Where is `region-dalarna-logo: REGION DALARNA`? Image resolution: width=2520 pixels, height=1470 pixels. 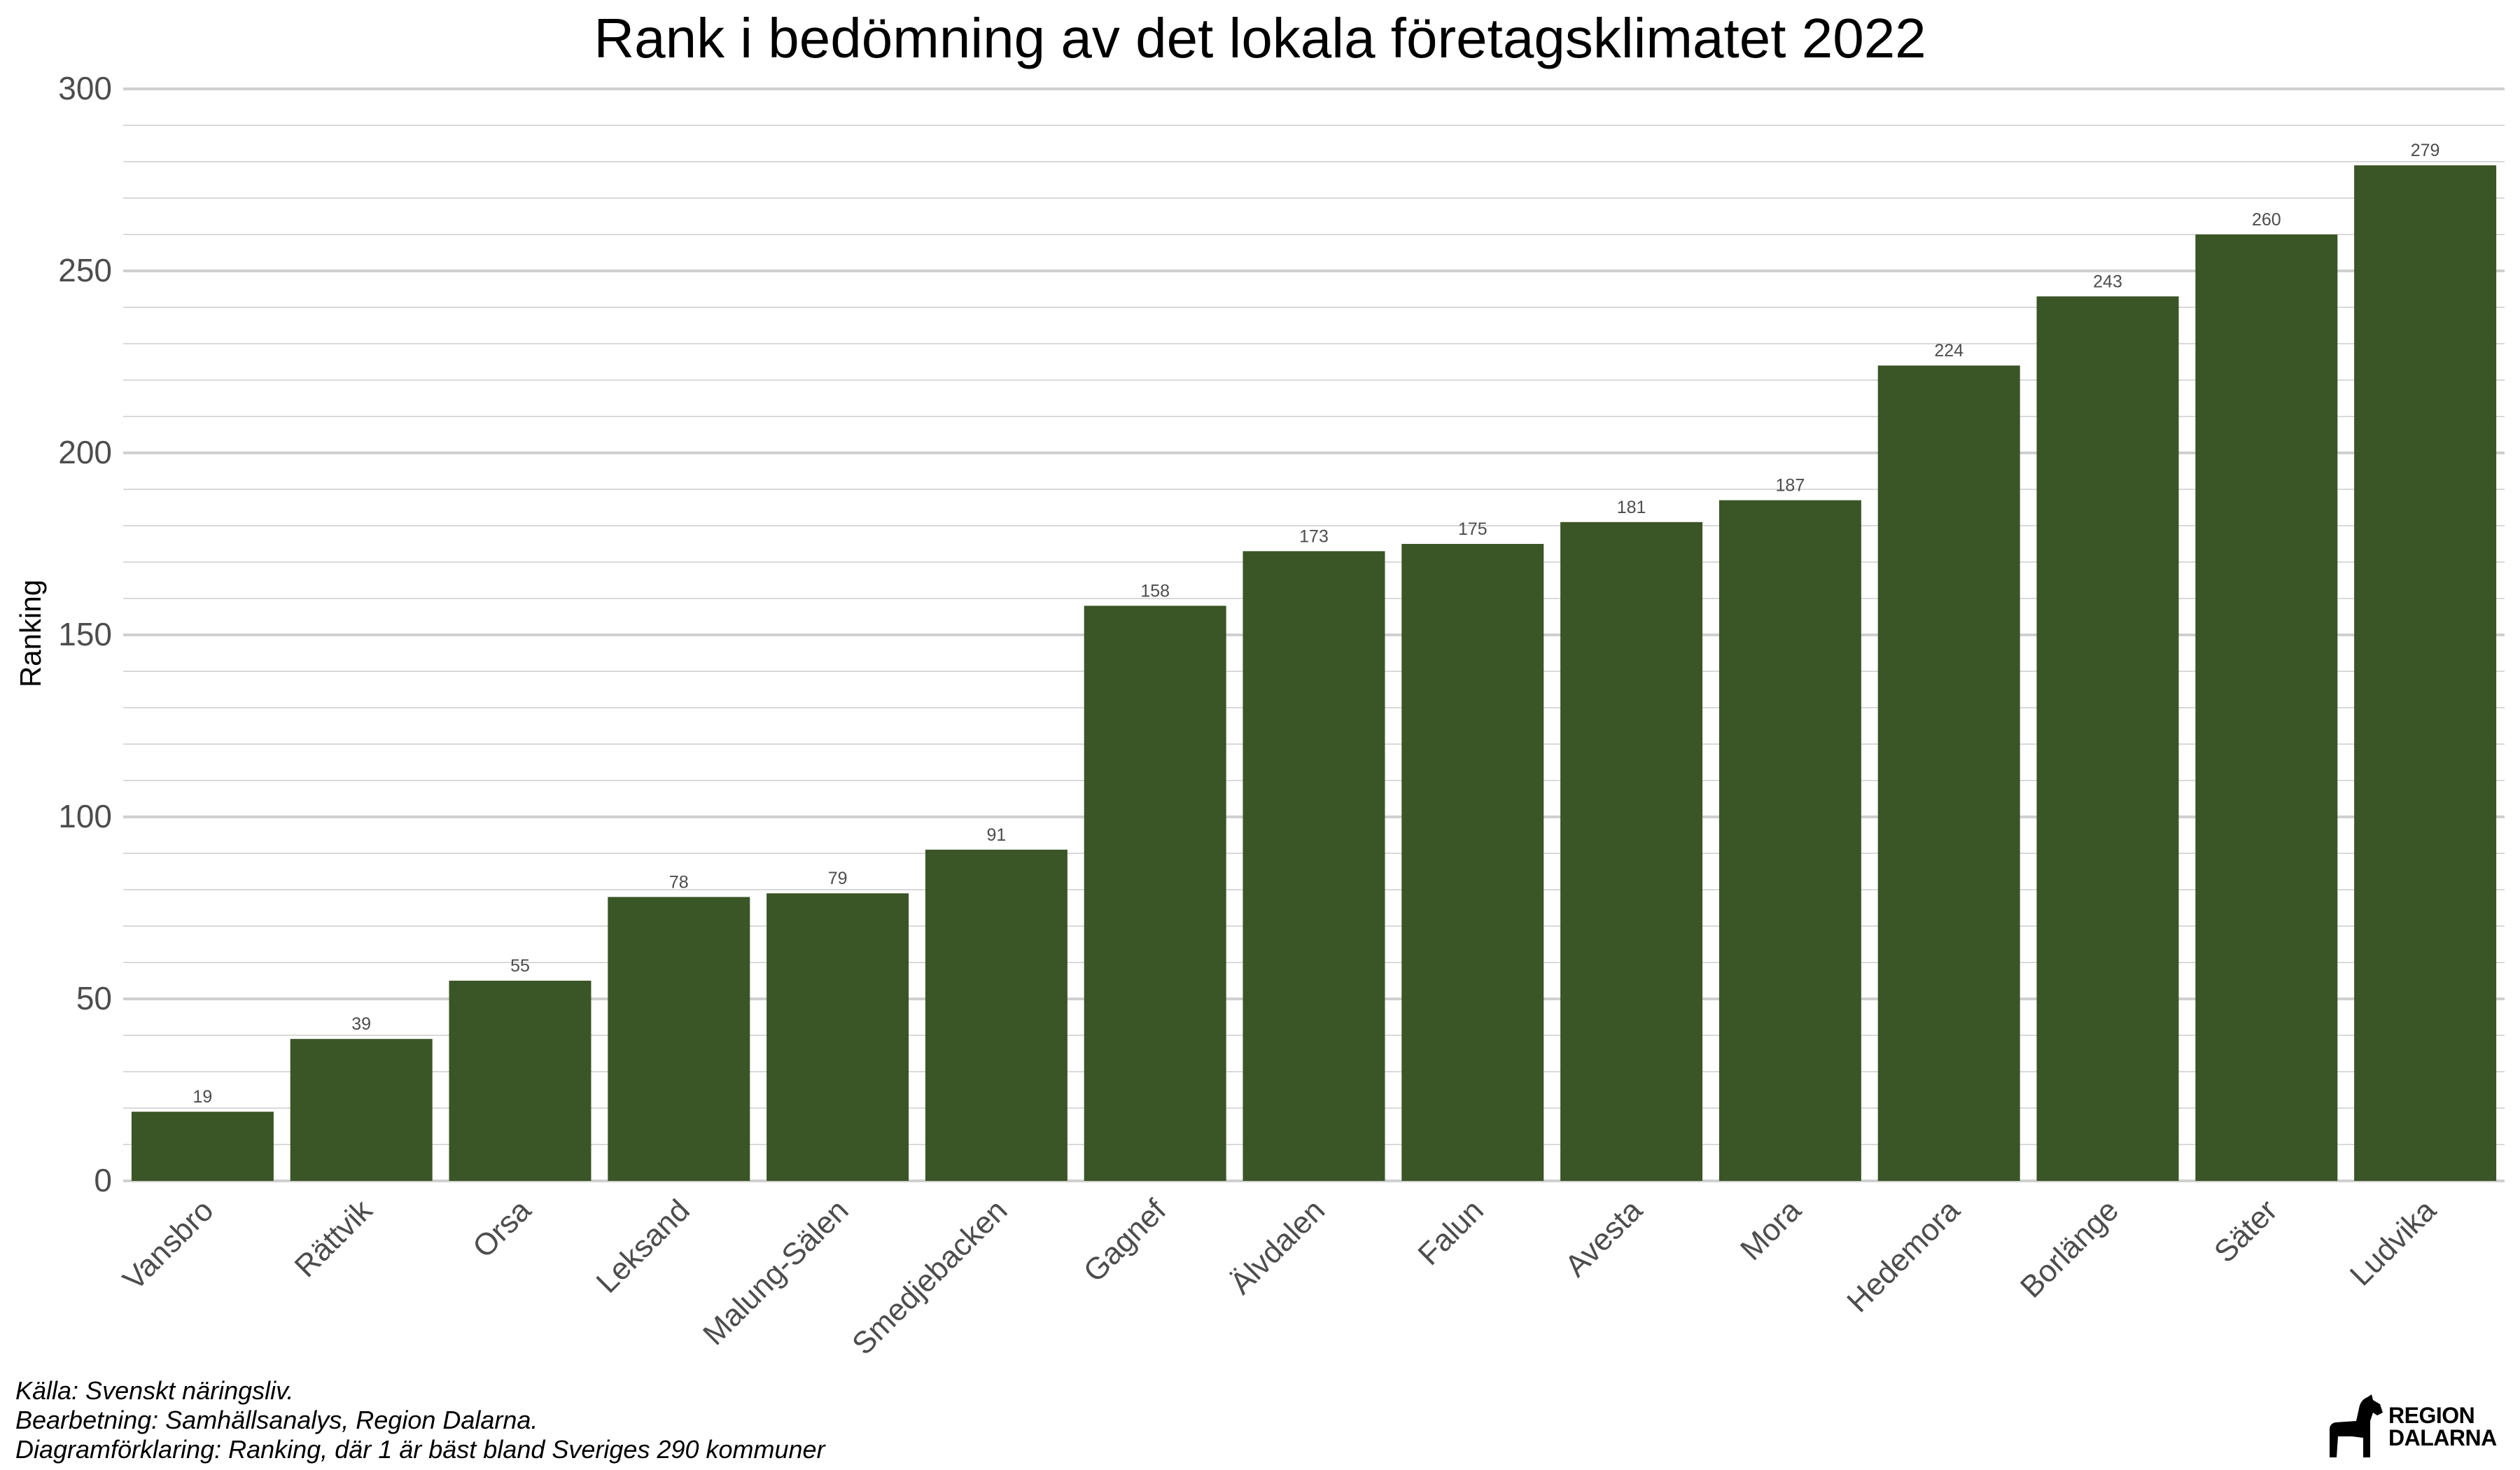
region-dalarna-logo: REGION DALARNA is located at coordinates (2415, 1426).